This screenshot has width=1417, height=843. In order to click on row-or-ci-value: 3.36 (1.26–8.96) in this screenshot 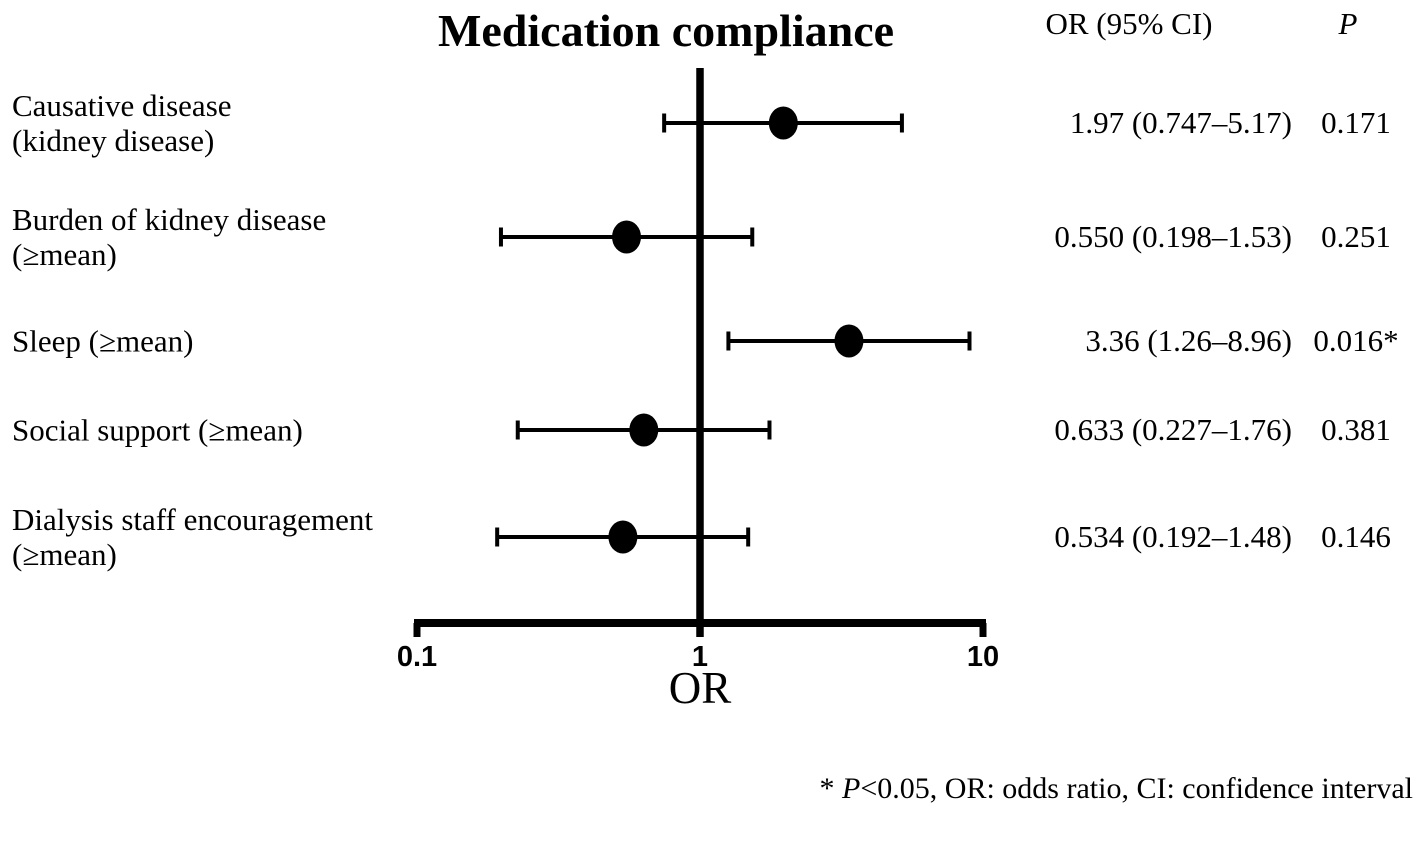, I will do `click(1188, 340)`.